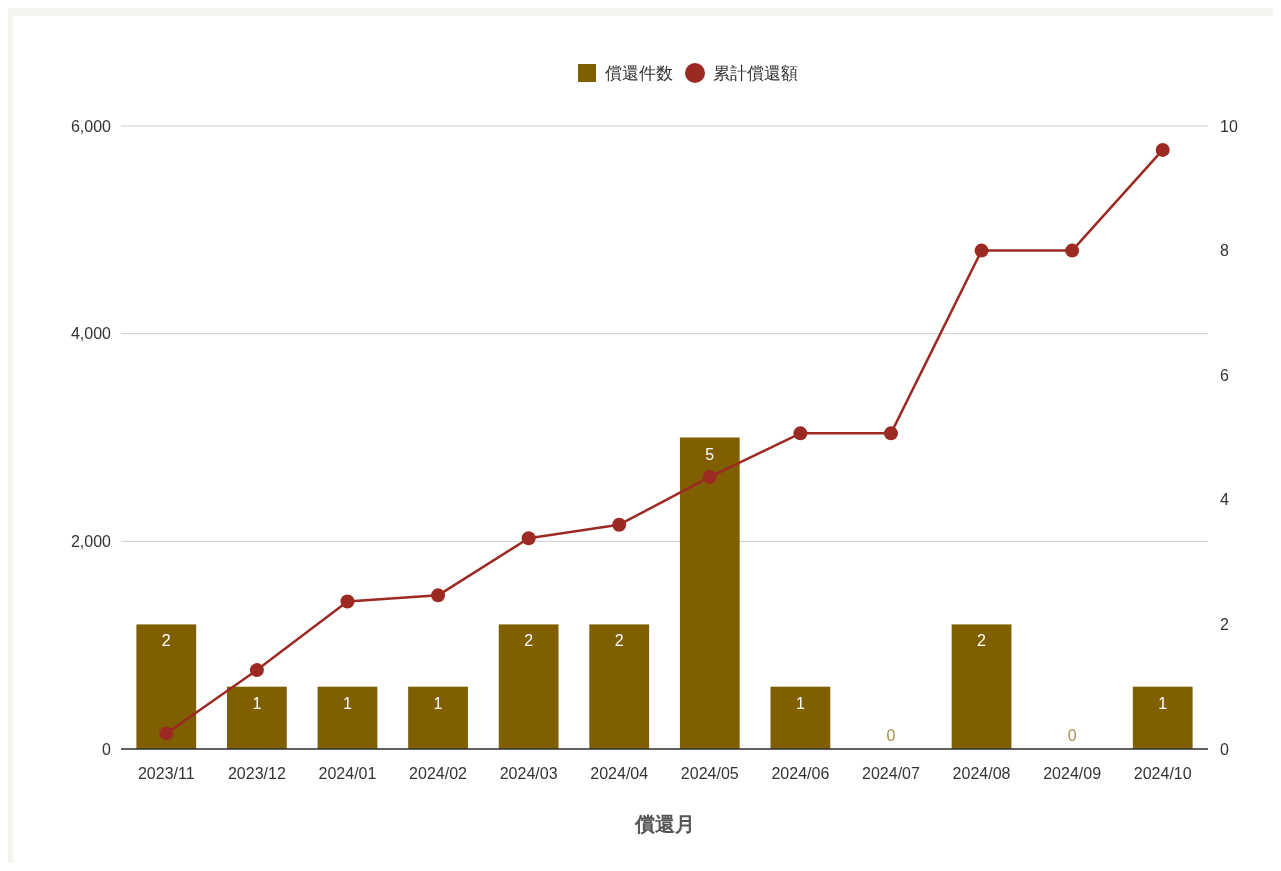 Image resolution: width=1281 pixels, height=871 pixels. Describe the element at coordinates (981, 773) in the screenshot. I see `x-tick-label: 2024/08` at that location.